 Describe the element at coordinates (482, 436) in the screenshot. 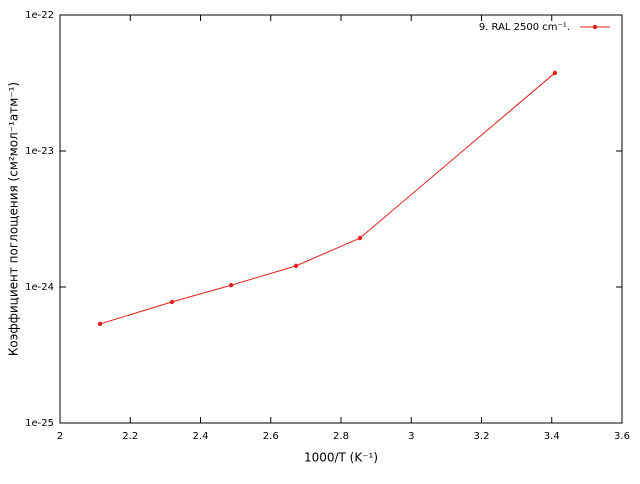

I see `x-tick-label: 3.2` at that location.